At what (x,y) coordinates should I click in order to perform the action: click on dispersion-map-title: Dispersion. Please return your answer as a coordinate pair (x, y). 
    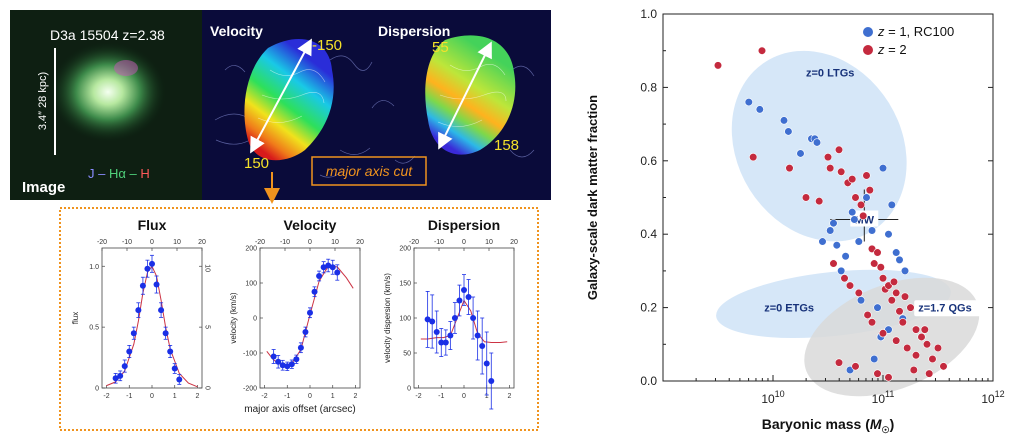
    Looking at the image, I should click on (414, 31).